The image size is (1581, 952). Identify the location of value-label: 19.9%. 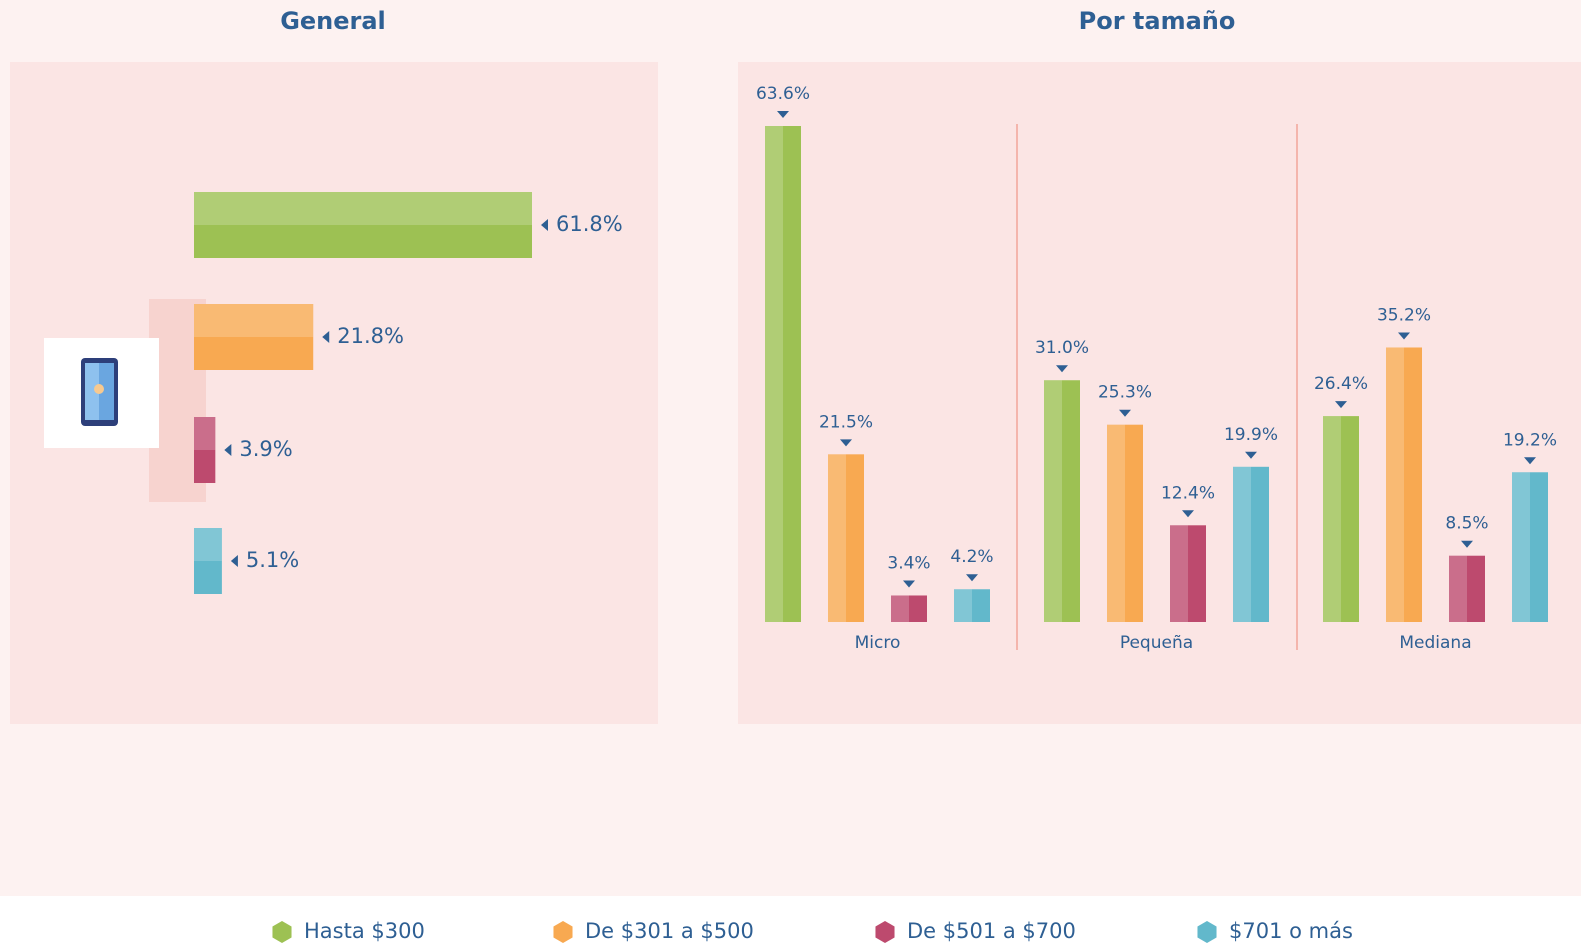
(1251, 435).